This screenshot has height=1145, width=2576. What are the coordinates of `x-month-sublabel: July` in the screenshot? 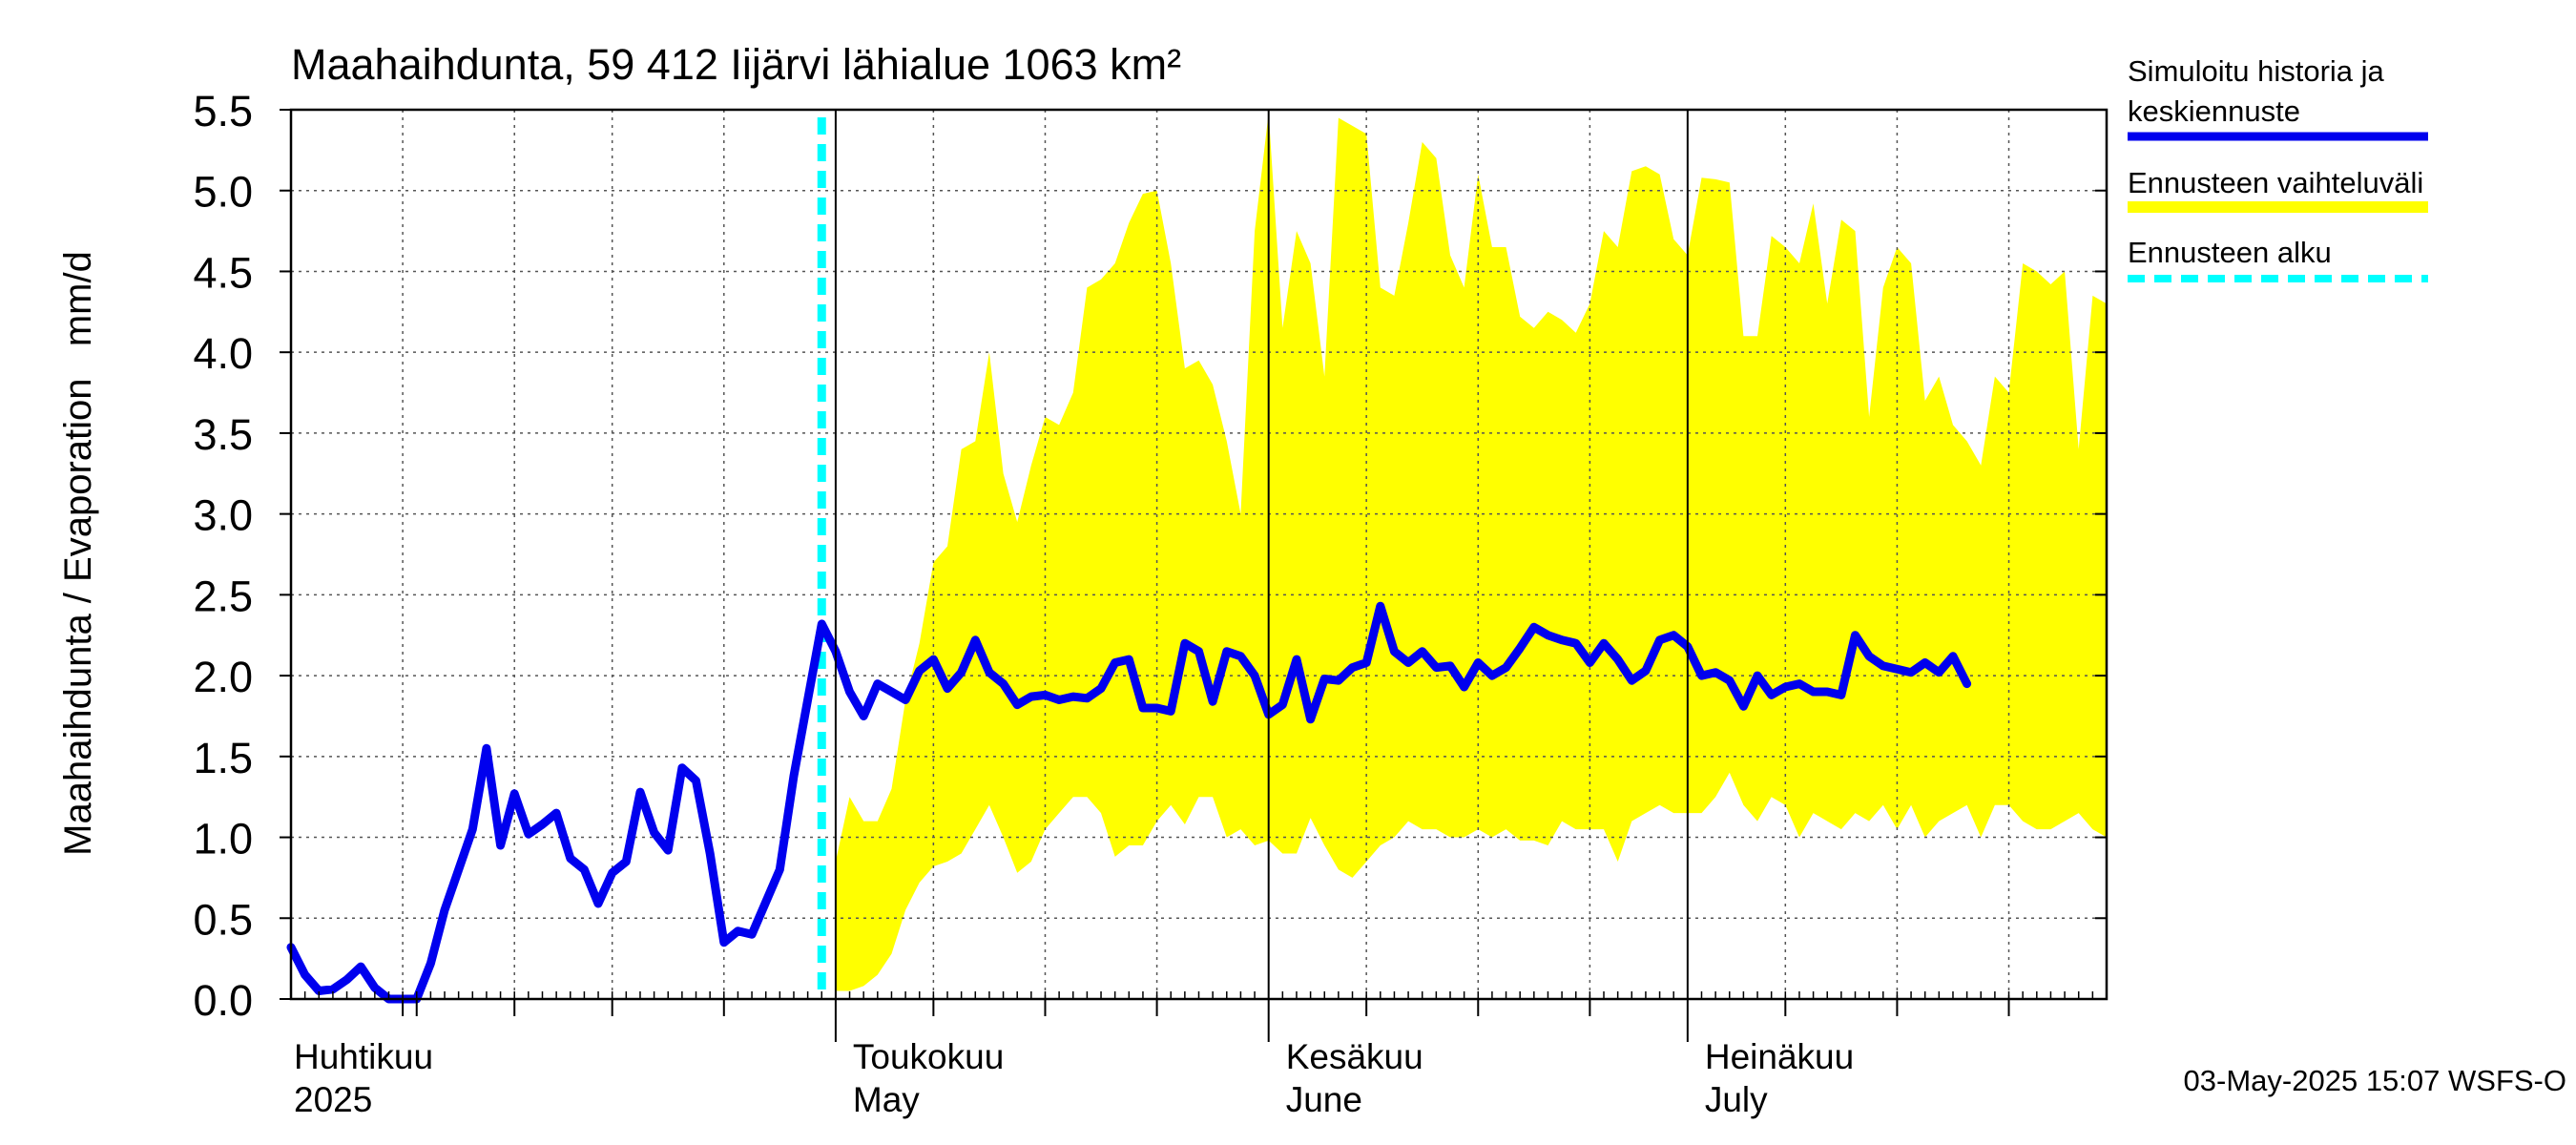 It's located at (1736, 1099).